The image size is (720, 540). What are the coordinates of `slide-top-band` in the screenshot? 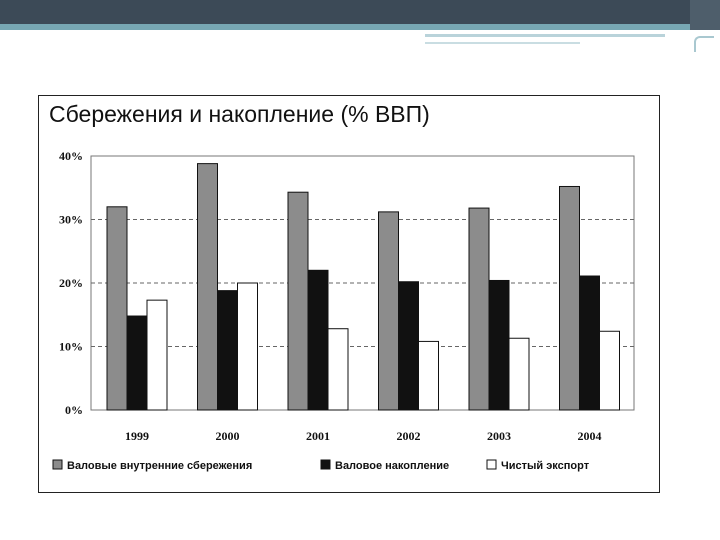 It's located at (360, 12).